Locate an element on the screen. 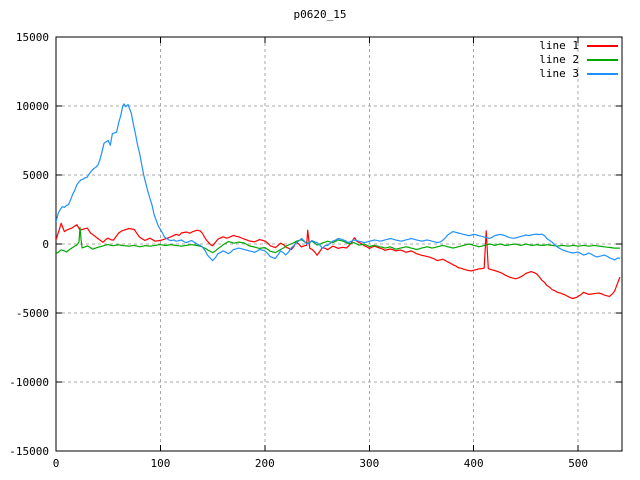 This screenshot has width=640, height=480. x-tick-label: 100 is located at coordinates (160, 463).